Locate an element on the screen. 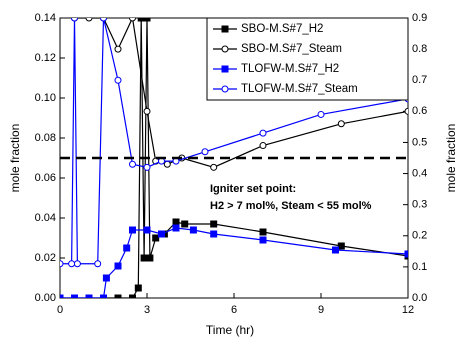 This screenshot has width=460, height=352. y-tick-label: 0.12 is located at coordinates (45, 58).